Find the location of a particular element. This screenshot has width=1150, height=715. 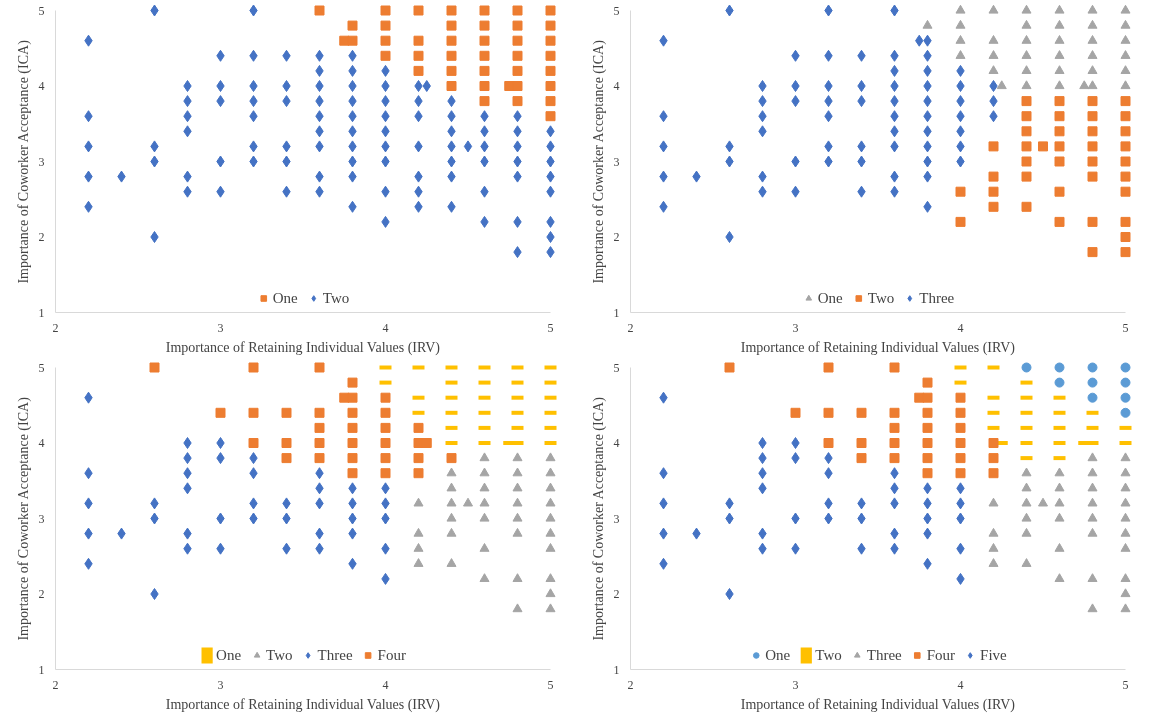

y-tick-label: 1 is located at coordinates (41, 669).